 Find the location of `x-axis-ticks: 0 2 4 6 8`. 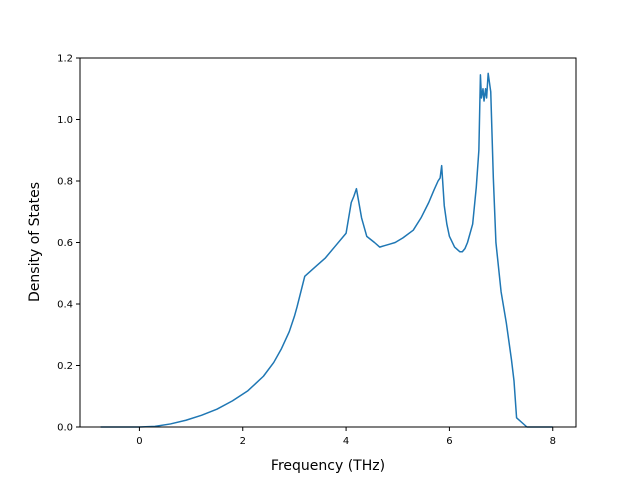

x-axis-ticks: 0 2 4 6 8 is located at coordinates (346, 437).